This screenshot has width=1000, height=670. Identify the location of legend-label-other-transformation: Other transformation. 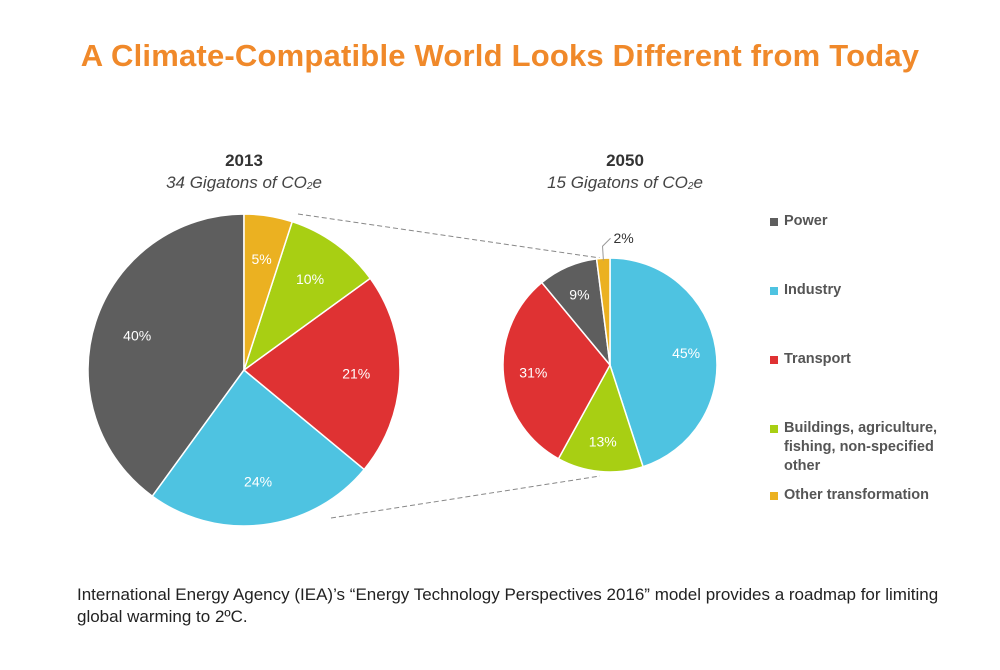
(857, 495).